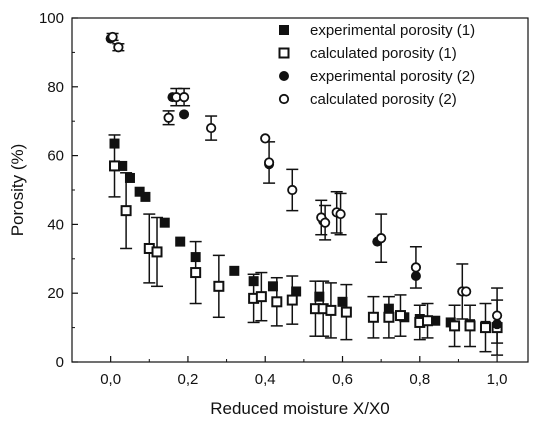  I want to click on x-axis-title: Reduced moisture X/X0, so click(300, 408).